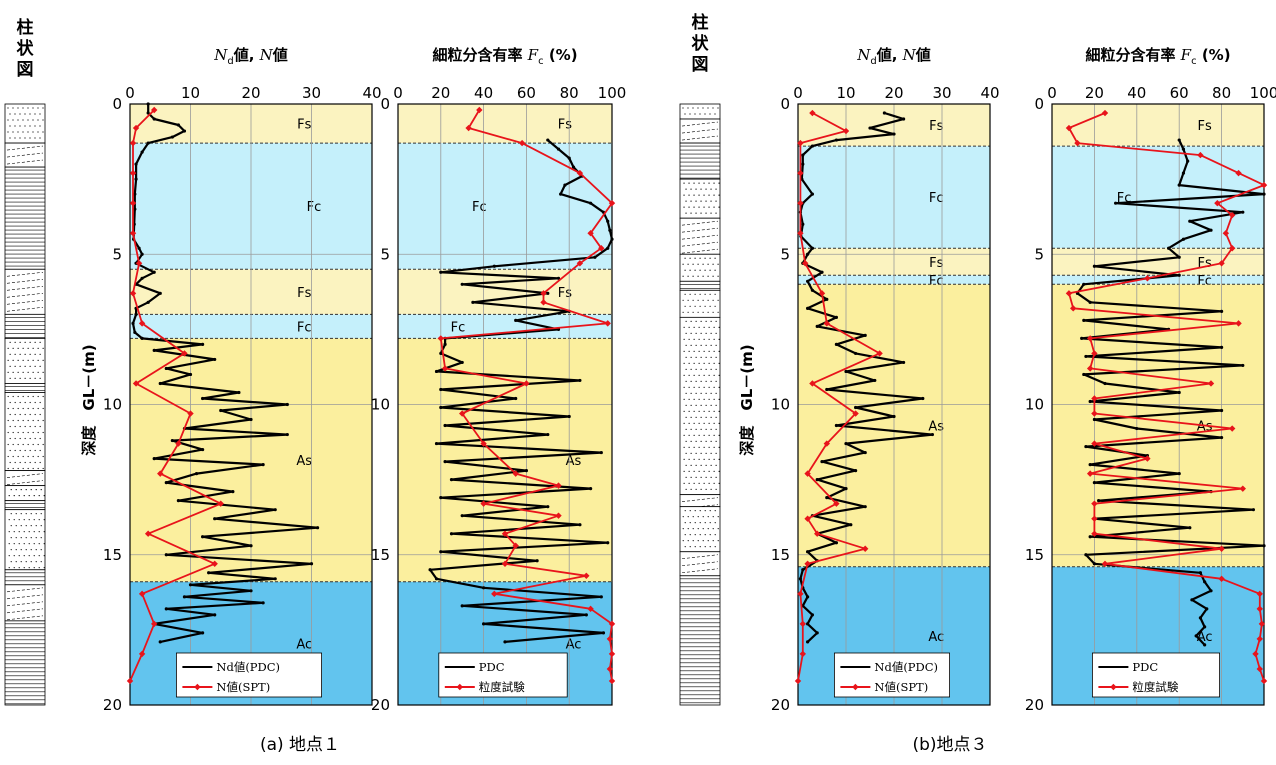 This screenshot has width=1276, height=765. What do you see at coordinates (780, 405) in the screenshot?
I see `y-tick-label: 10` at bounding box center [780, 405].